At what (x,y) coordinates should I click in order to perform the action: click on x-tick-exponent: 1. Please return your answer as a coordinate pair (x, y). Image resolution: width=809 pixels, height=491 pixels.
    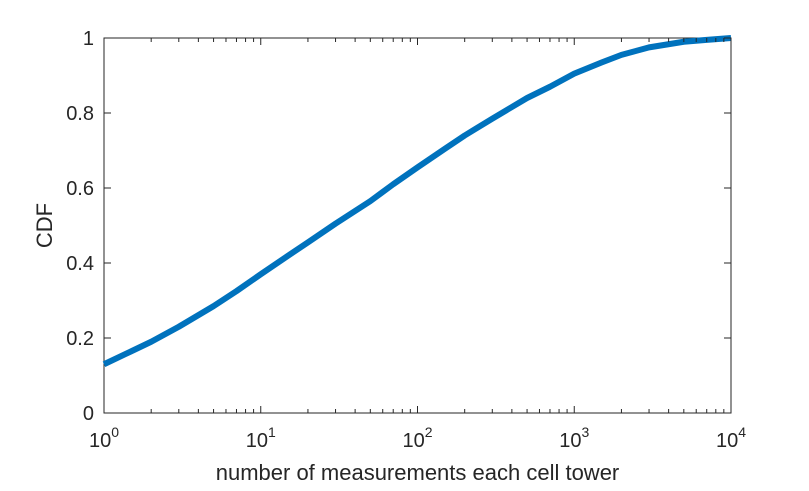
    Looking at the image, I should click on (272, 432).